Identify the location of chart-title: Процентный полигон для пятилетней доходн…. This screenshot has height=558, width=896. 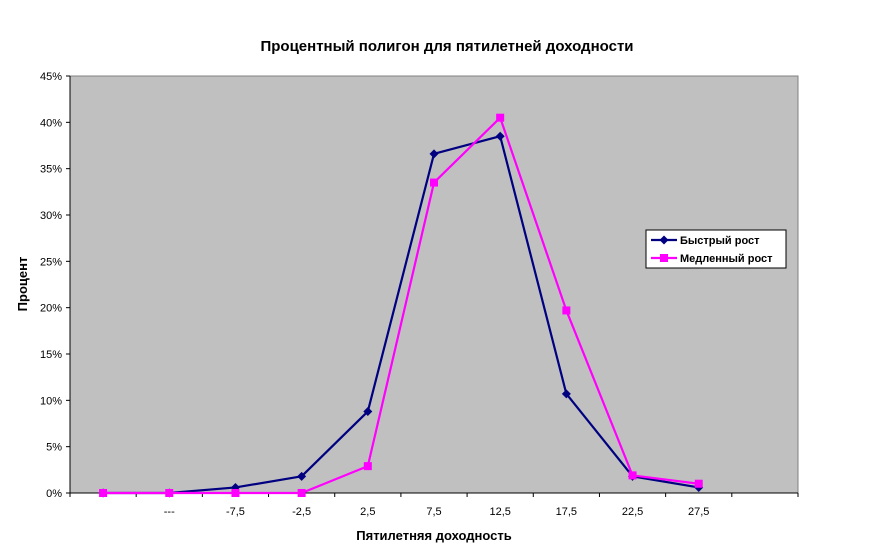
(446, 46).